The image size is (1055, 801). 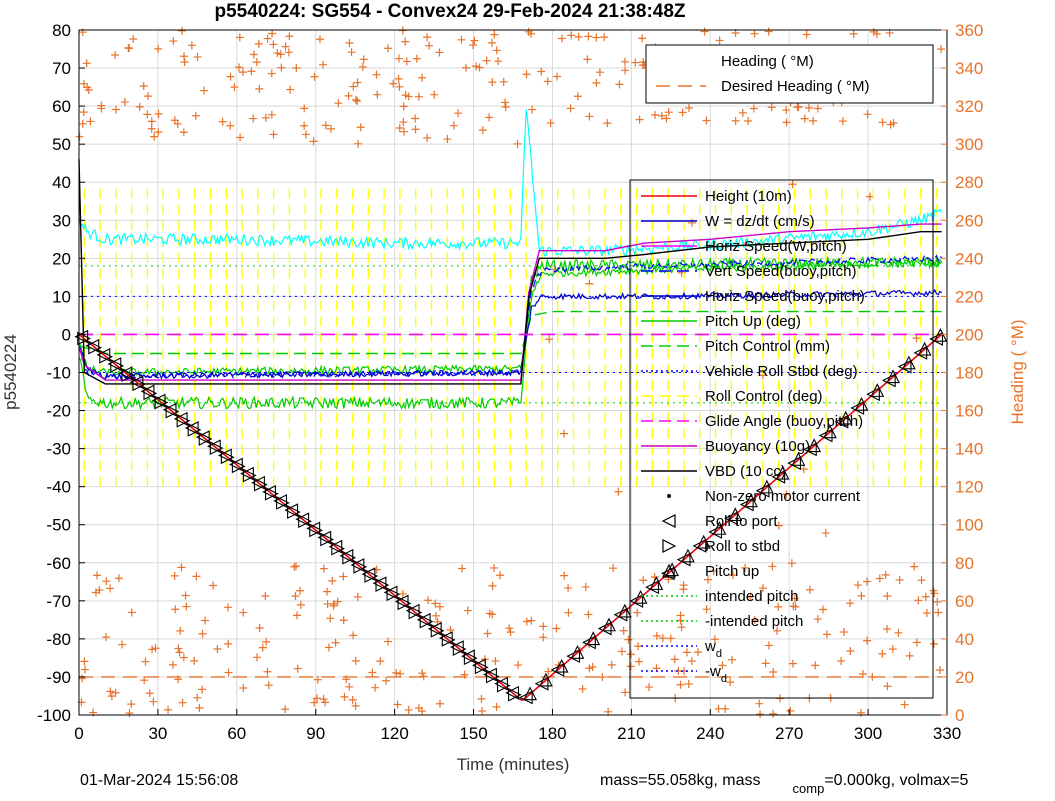 What do you see at coordinates (631, 733) in the screenshot?
I see `x-tick-label: 210` at bounding box center [631, 733].